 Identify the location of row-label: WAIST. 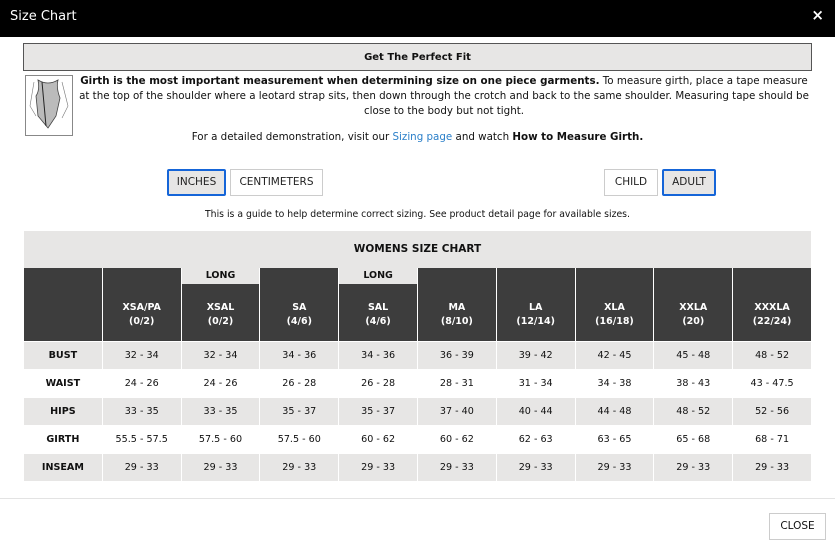
(63, 383).